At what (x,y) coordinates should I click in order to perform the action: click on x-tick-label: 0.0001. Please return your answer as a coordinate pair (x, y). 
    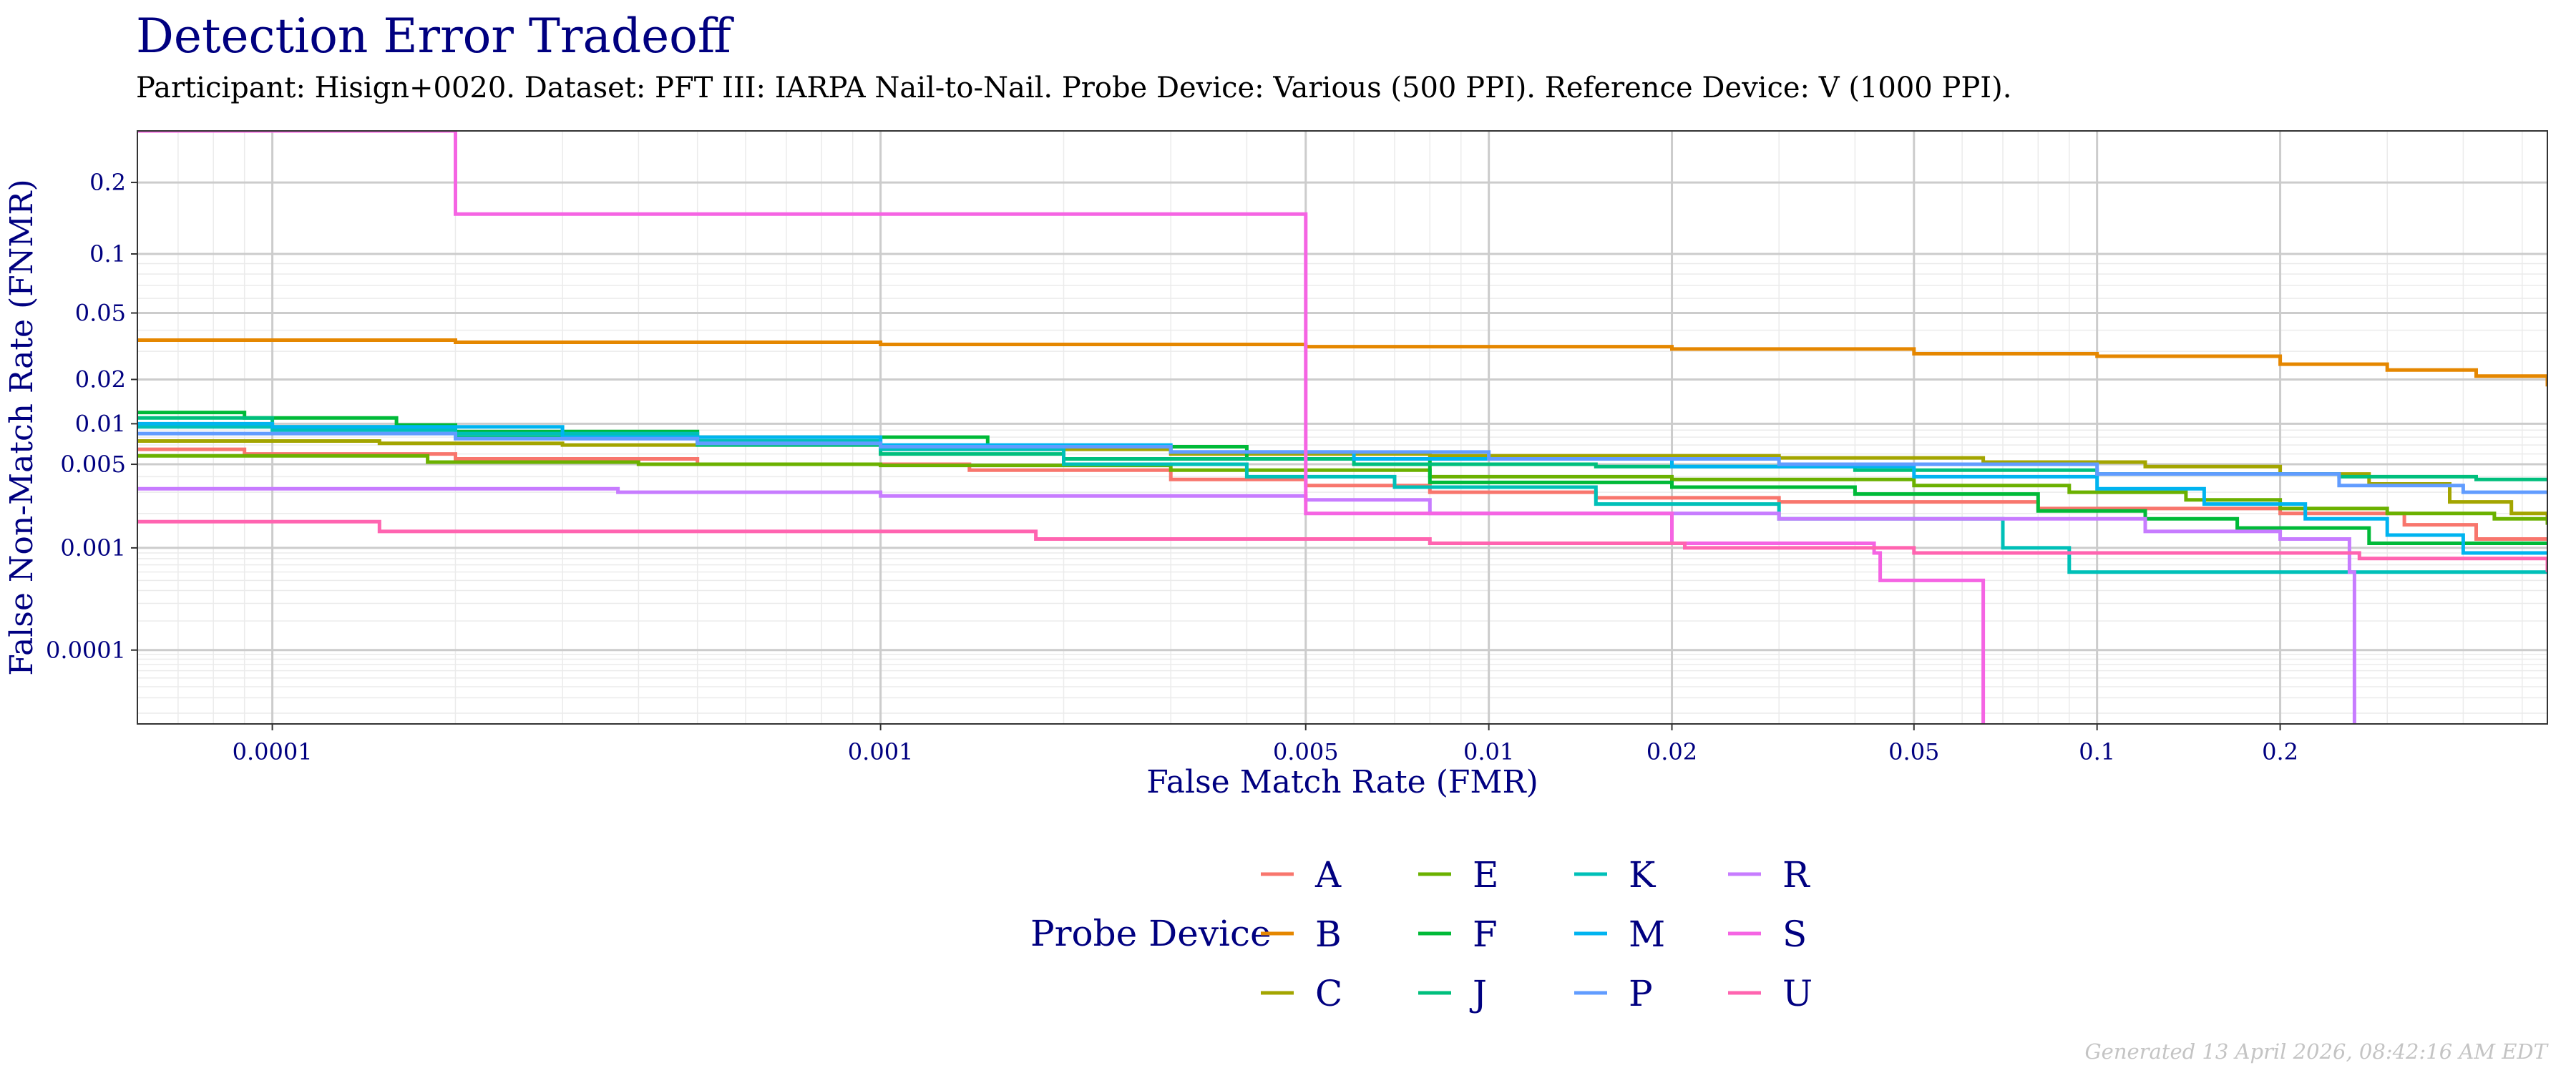
    Looking at the image, I should click on (273, 752).